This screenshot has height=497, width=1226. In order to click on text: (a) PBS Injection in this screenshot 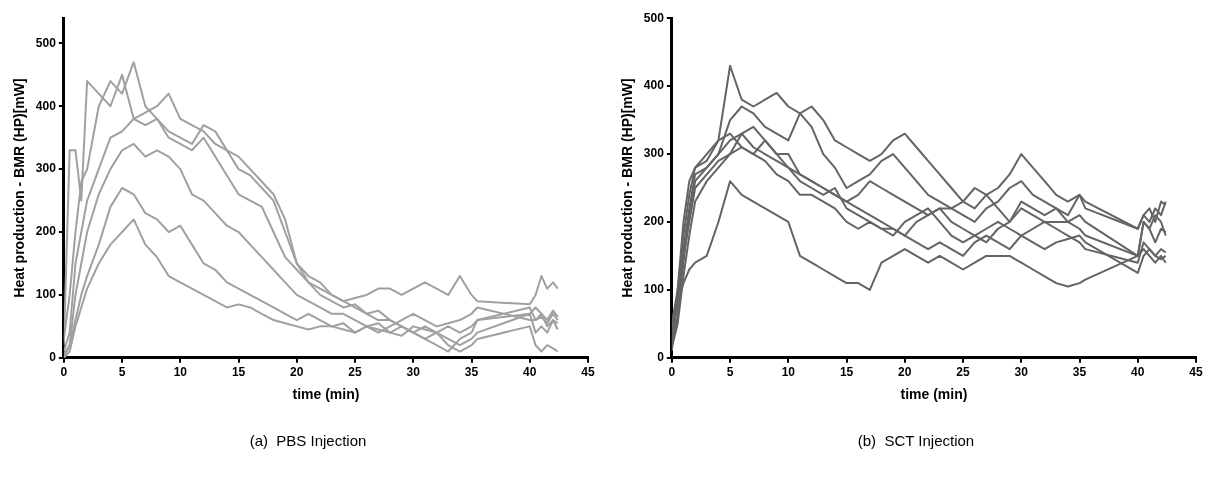, I will do `click(308, 440)`.